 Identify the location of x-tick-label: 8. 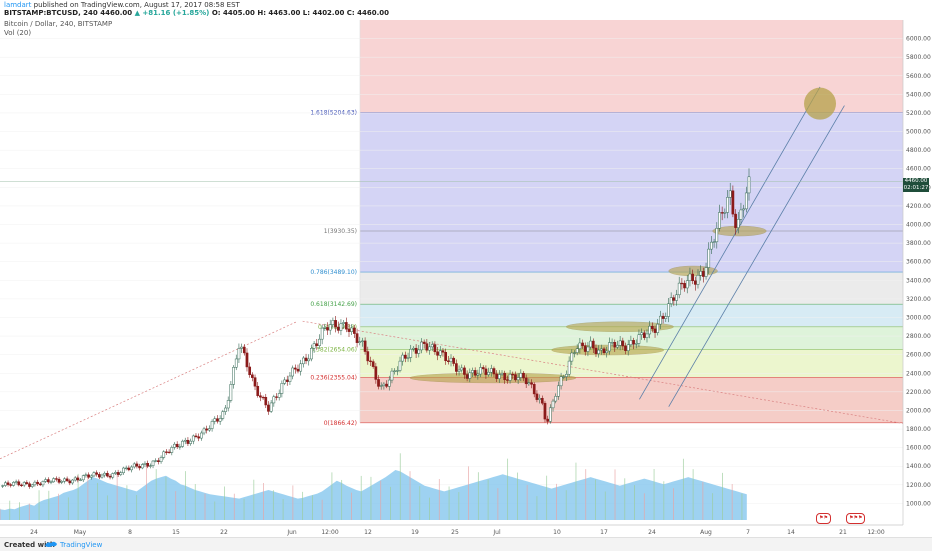
(130, 532).